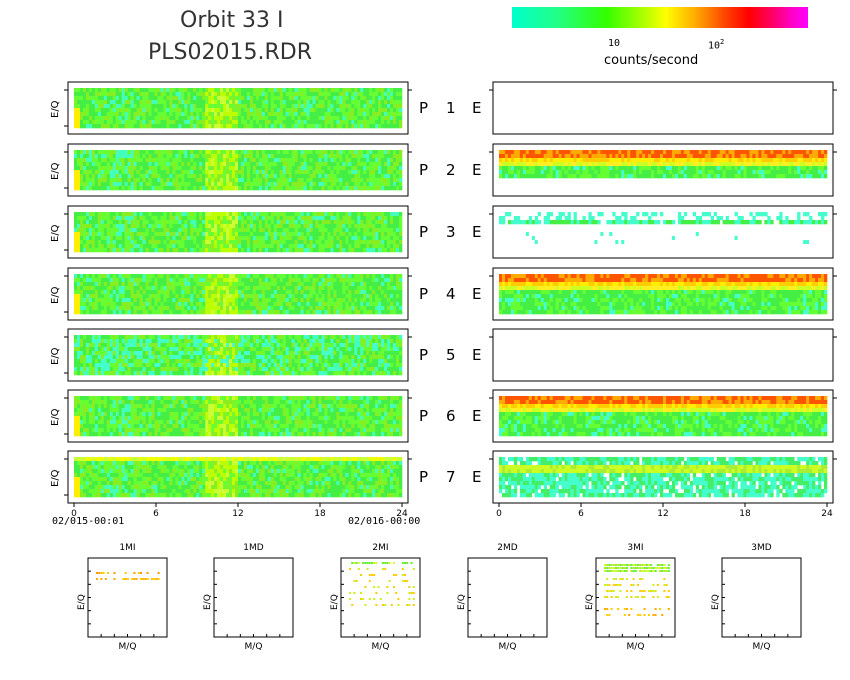 The height and width of the screenshot is (680, 850). I want to click on heatmap-right, so click(663, 164).